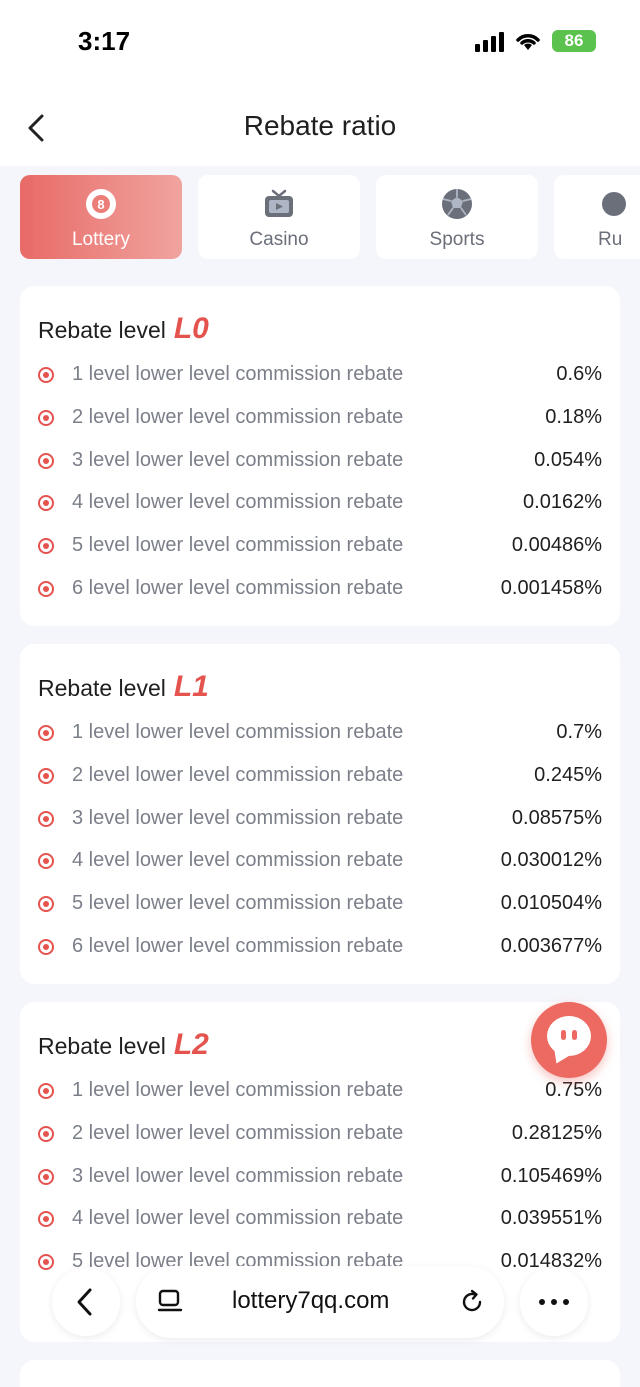 The width and height of the screenshot is (640, 1387). I want to click on status-icons: 86, so click(535, 41).